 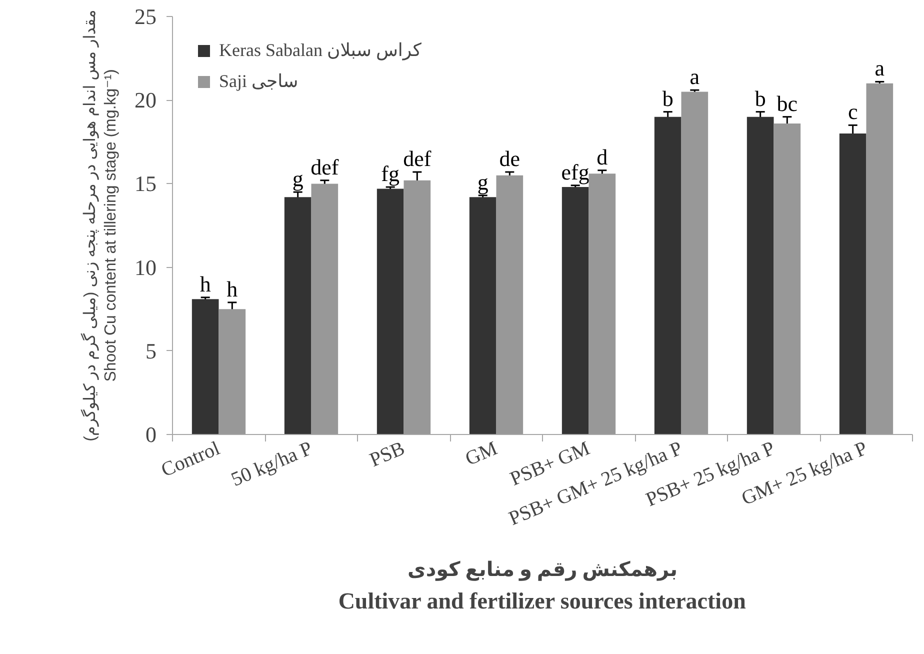 I want to click on data-label: fg, so click(x=390, y=173).